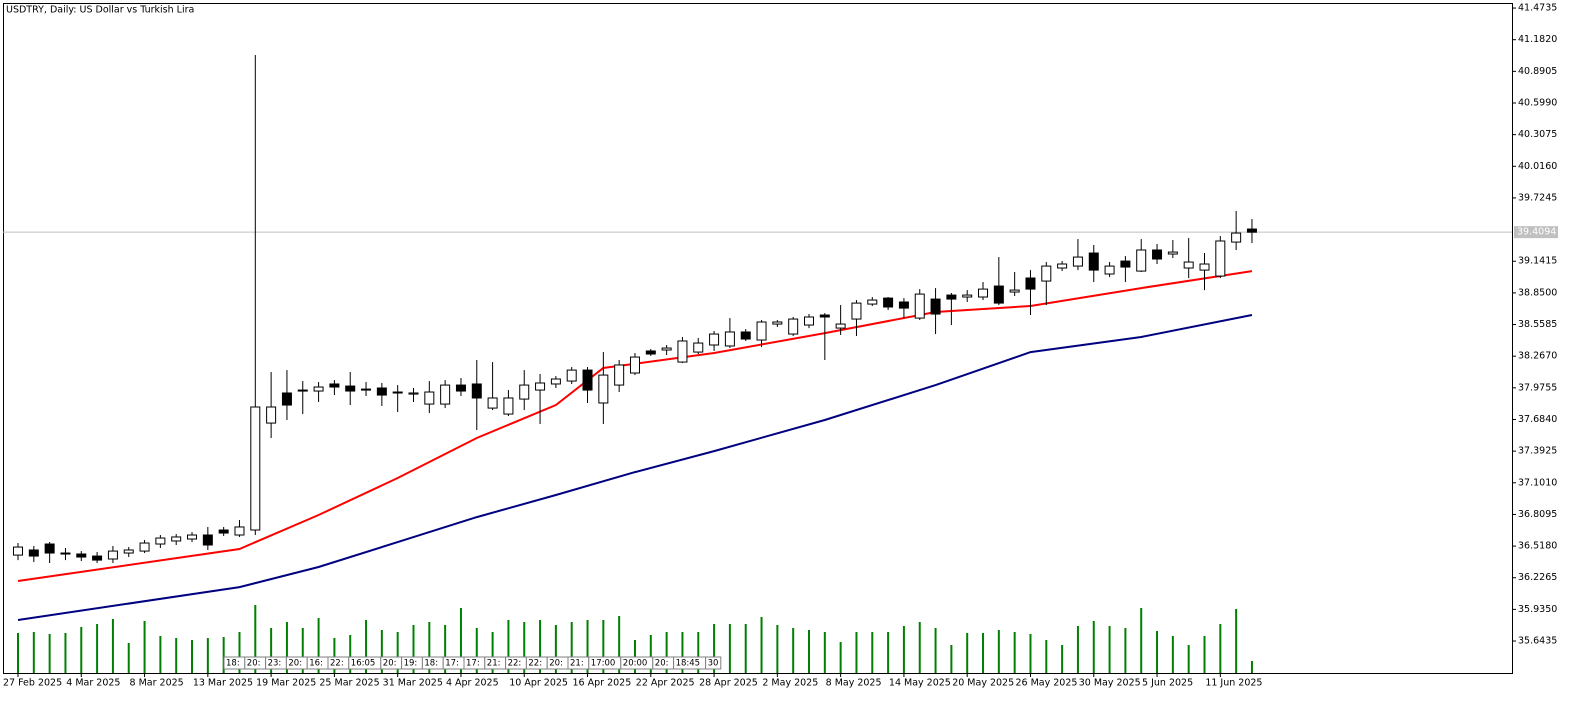 The height and width of the screenshot is (701, 1586). Describe the element at coordinates (1537, 102) in the screenshot. I see `y-tick-label: 40.5990` at that location.